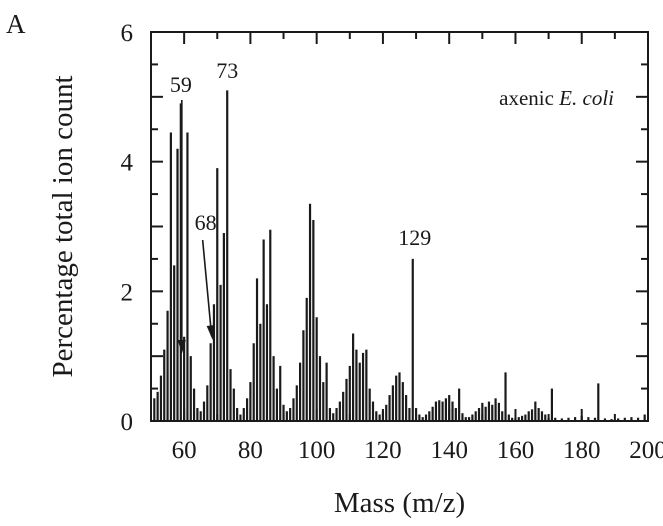 The width and height of the screenshot is (663, 526). Describe the element at coordinates (127, 33) in the screenshot. I see `y-tick-label: 6` at that location.